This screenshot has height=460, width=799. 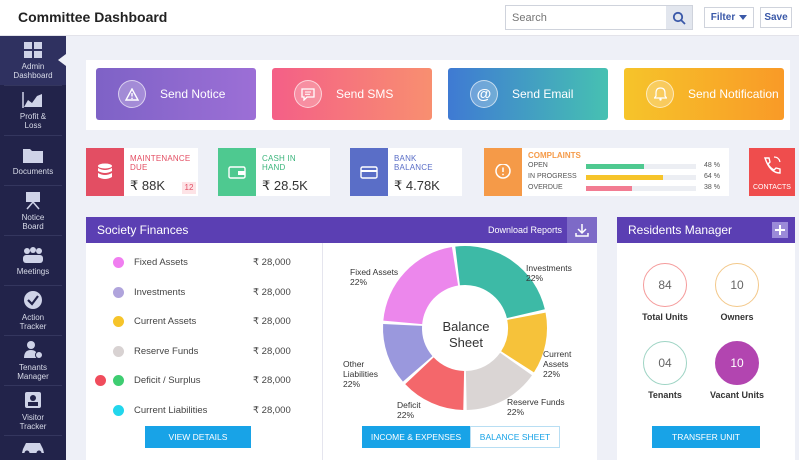 I want to click on complaint-row-percent: 64 %, so click(x=712, y=176).